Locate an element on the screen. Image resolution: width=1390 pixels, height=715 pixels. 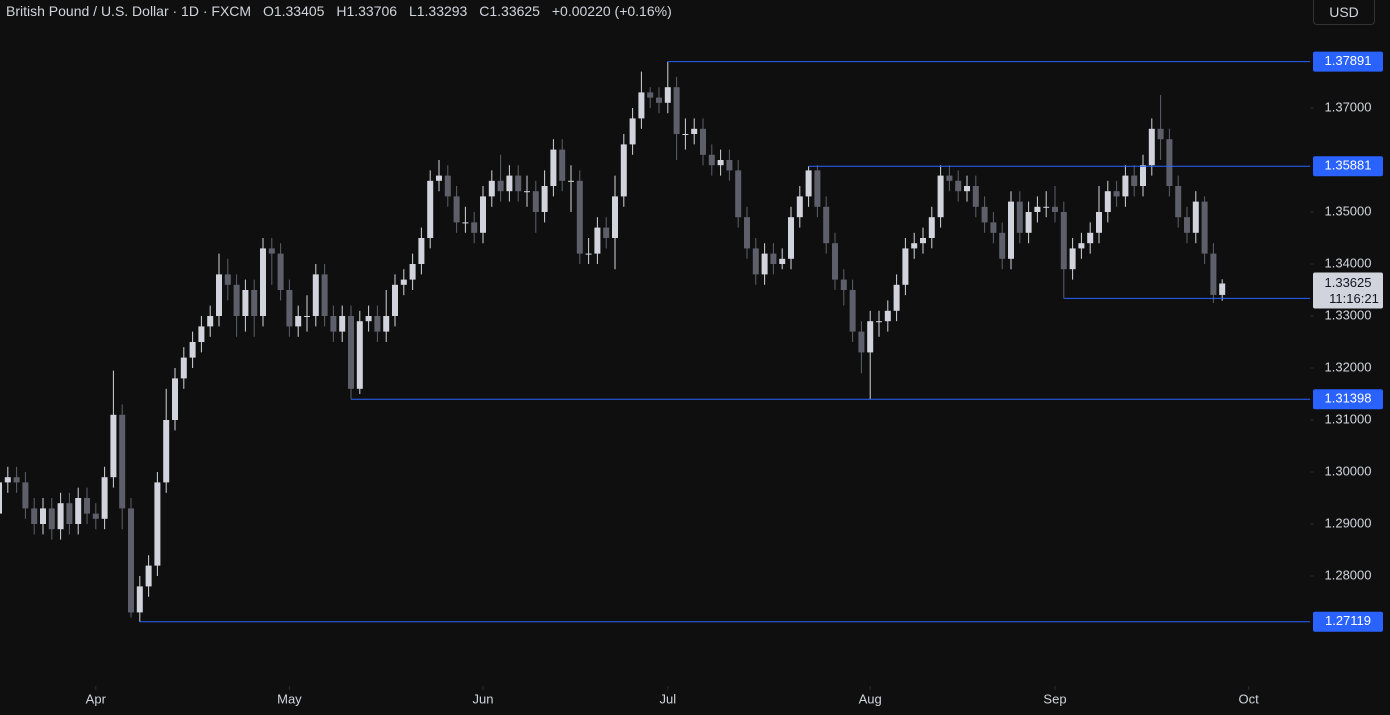
last-price-label: 1.33625 is located at coordinates (1348, 282).